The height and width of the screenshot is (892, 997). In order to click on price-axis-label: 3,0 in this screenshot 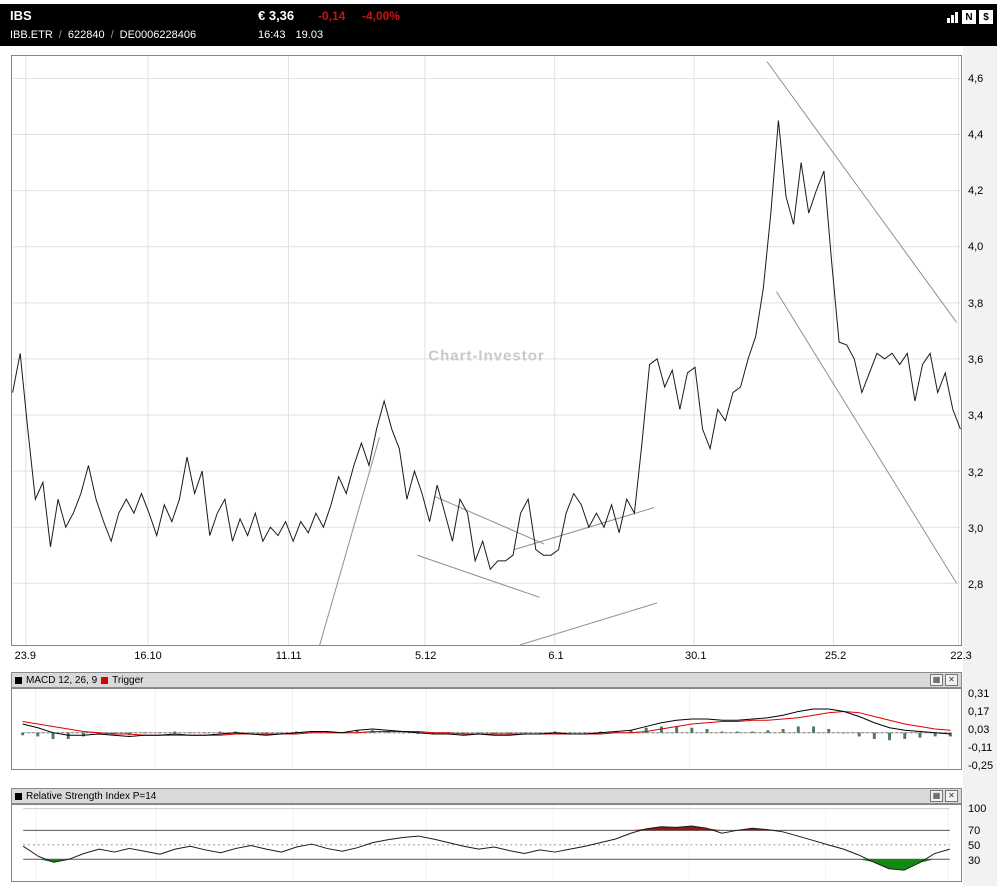, I will do `click(976, 528)`.